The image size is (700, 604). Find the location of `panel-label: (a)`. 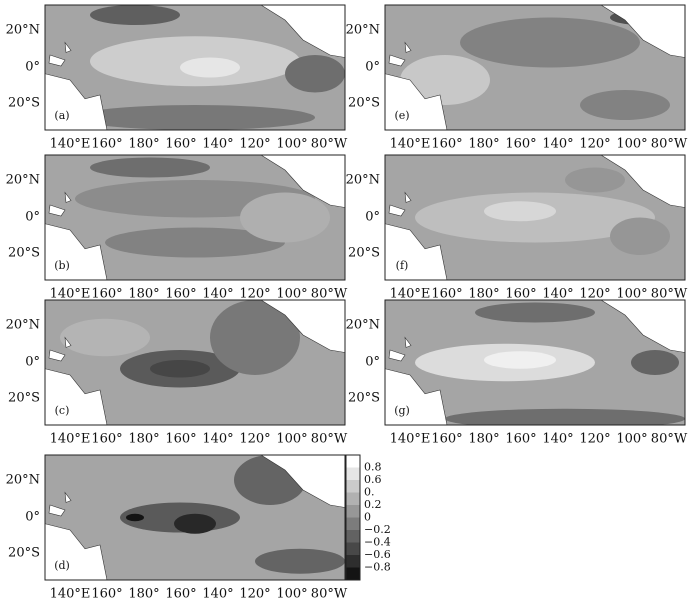

panel-label: (a) is located at coordinates (61, 115).